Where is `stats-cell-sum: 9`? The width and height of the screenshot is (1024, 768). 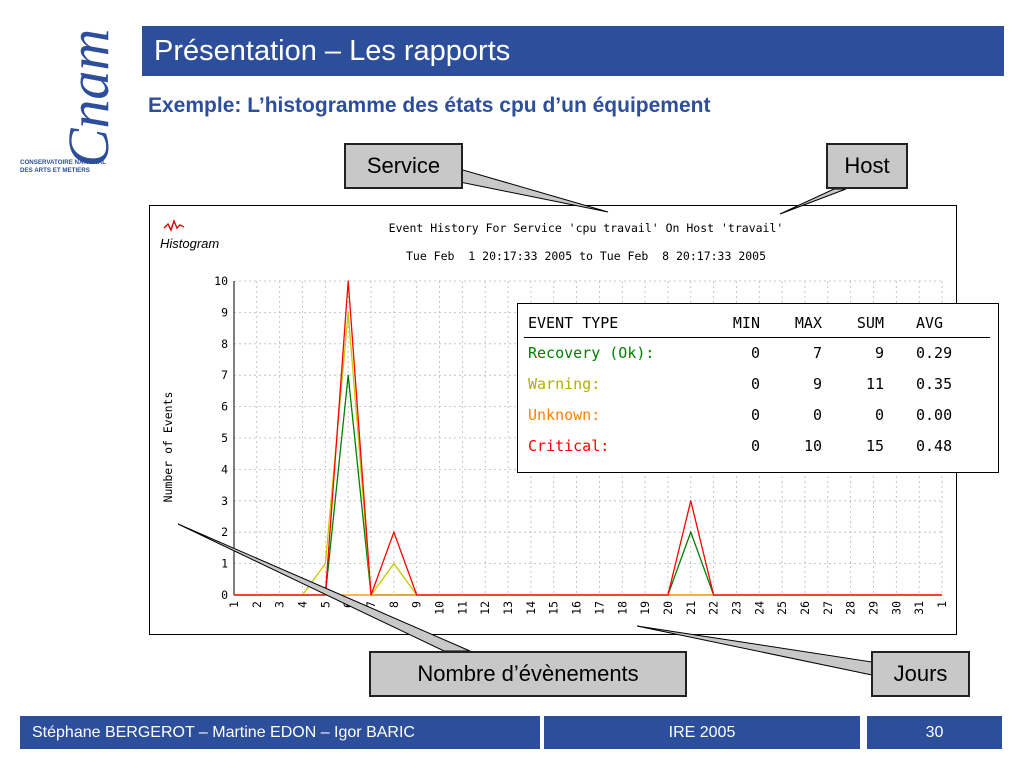 stats-cell-sum: 9 is located at coordinates (879, 353).